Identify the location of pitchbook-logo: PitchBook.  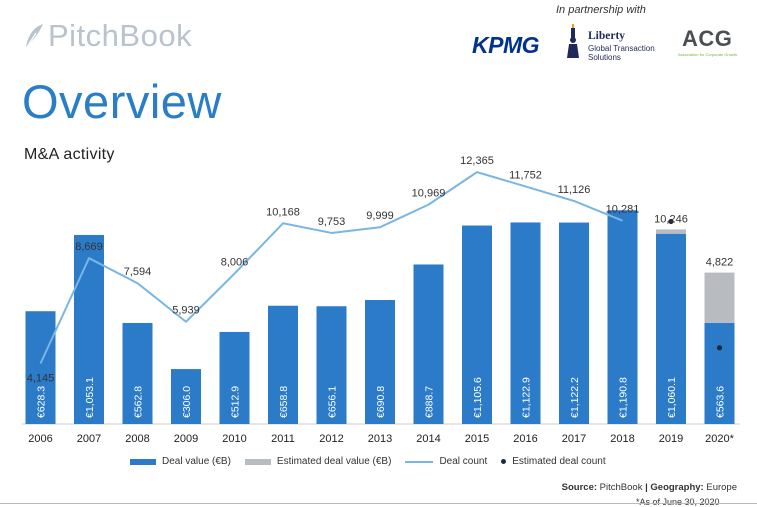
(108, 36).